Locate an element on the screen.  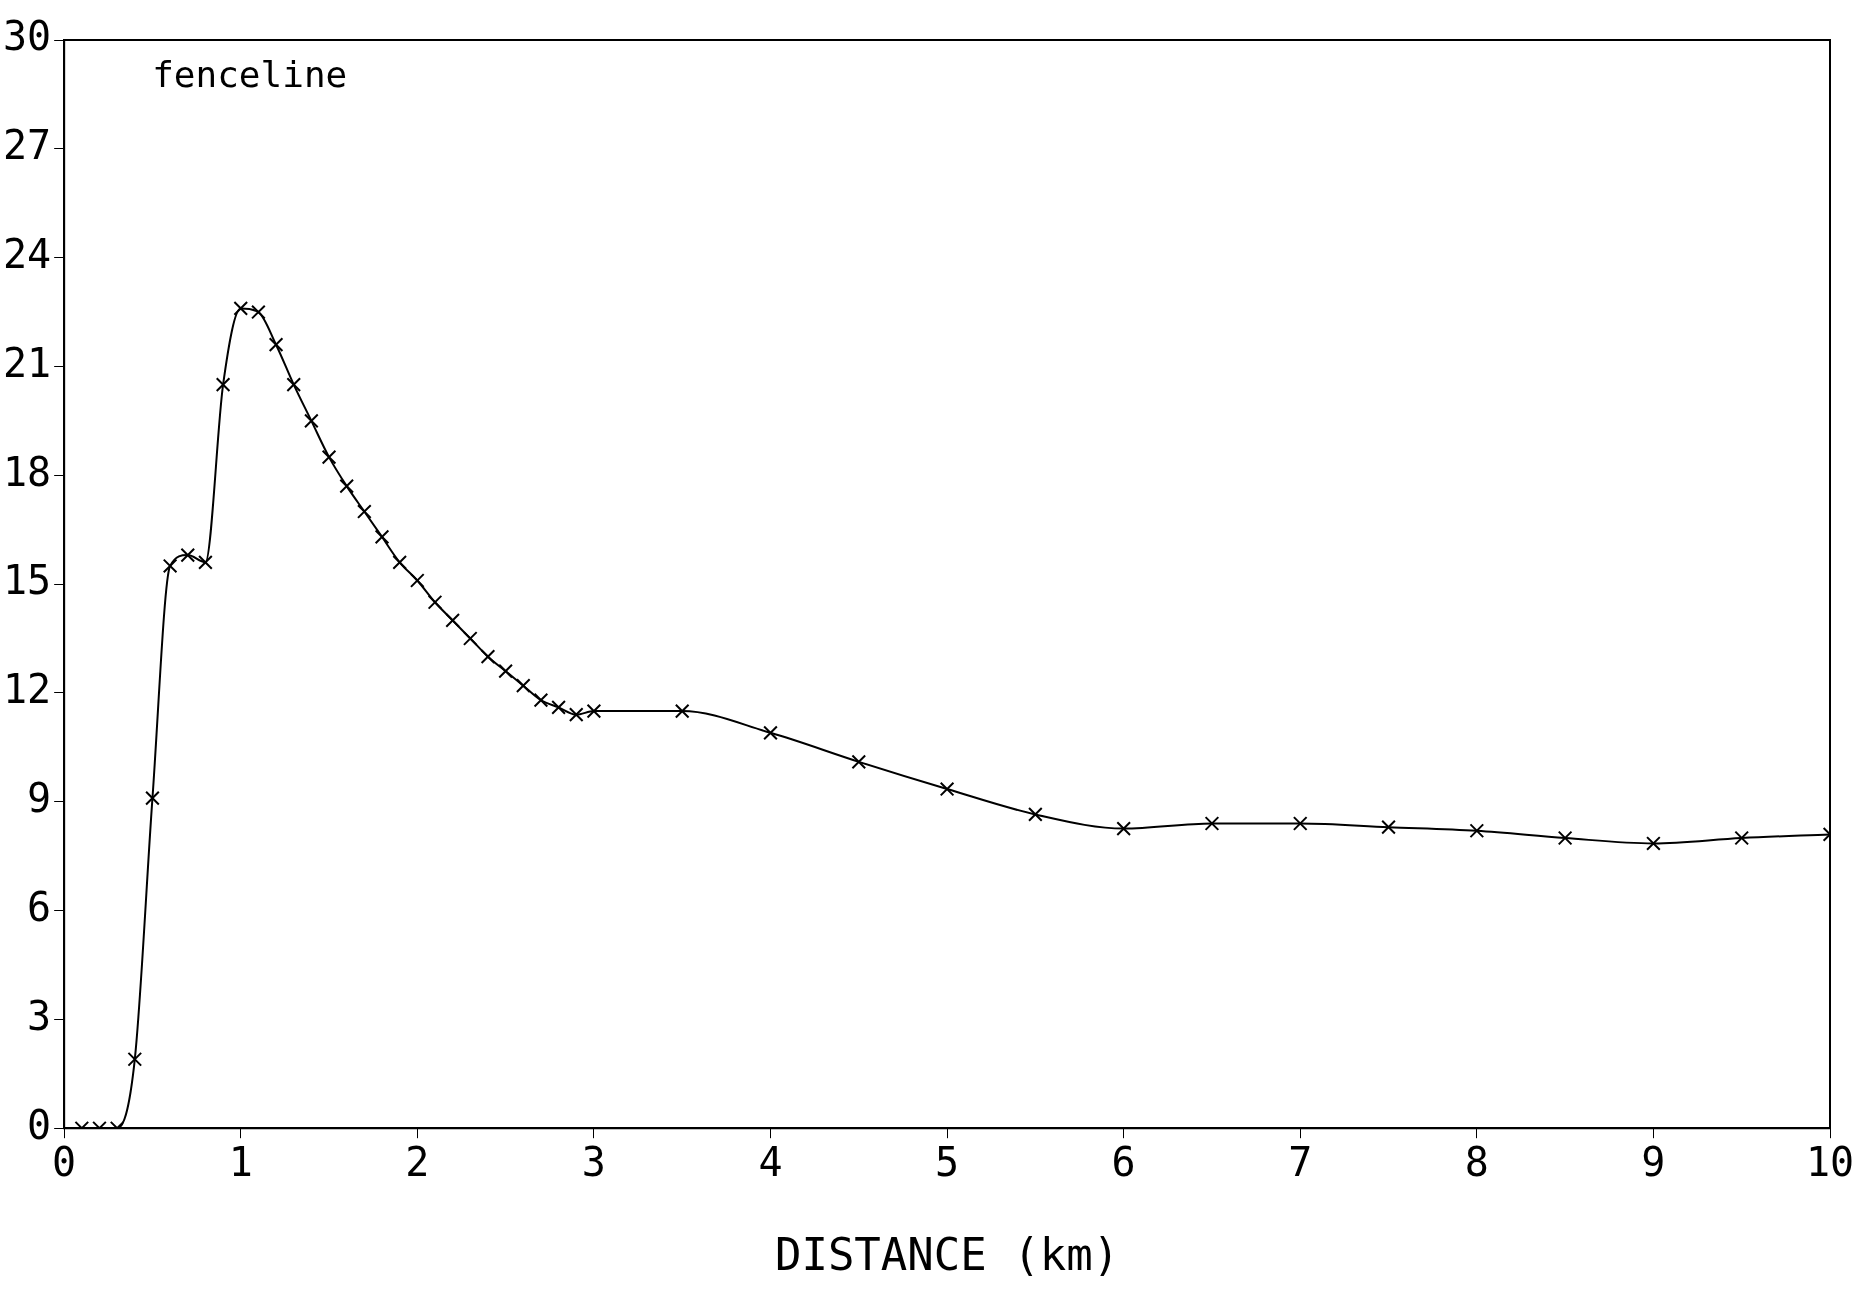
annotation: fenceline is located at coordinates (250, 75).